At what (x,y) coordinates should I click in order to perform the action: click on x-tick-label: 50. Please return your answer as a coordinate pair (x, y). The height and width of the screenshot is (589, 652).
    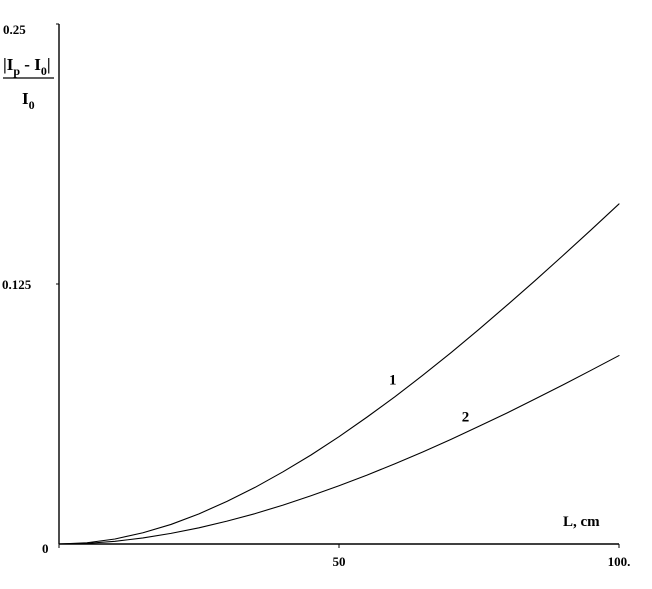
    Looking at the image, I should click on (339, 561).